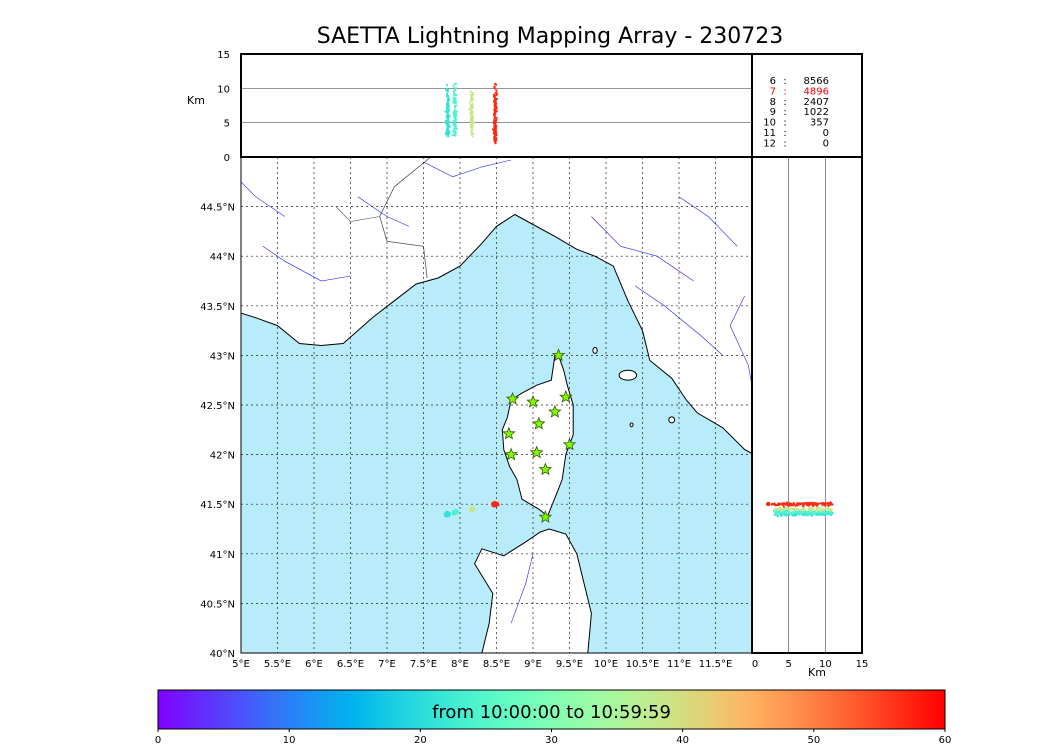 This screenshot has height=750, width=1050. I want to click on count-label: 9, so click(773, 112).